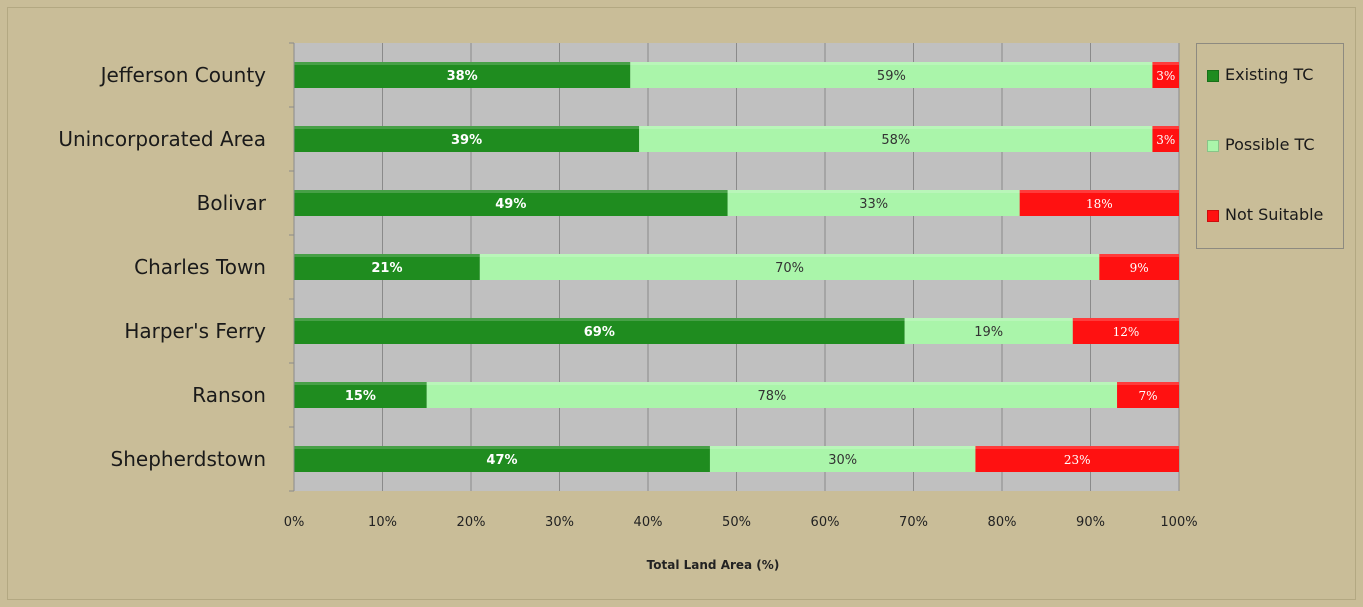 This screenshot has height=607, width=1363. I want to click on data-label-existing-tc: 47%, so click(501, 460).